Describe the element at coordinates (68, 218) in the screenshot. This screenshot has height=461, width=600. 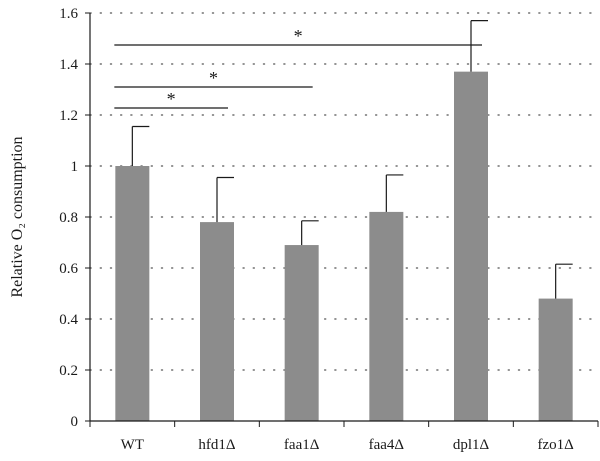
I see `y-tick-label: 0.8` at that location.